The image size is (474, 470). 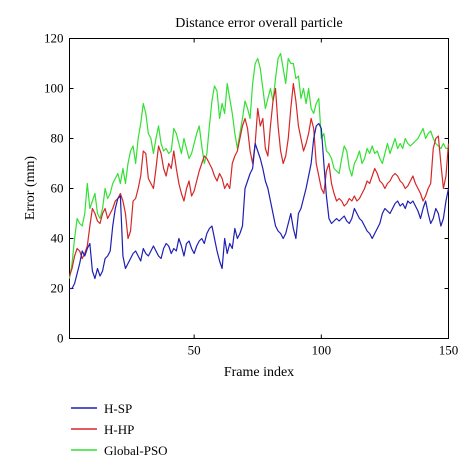 I want to click on legend-label-h-hp: H-HP, so click(x=119, y=429).